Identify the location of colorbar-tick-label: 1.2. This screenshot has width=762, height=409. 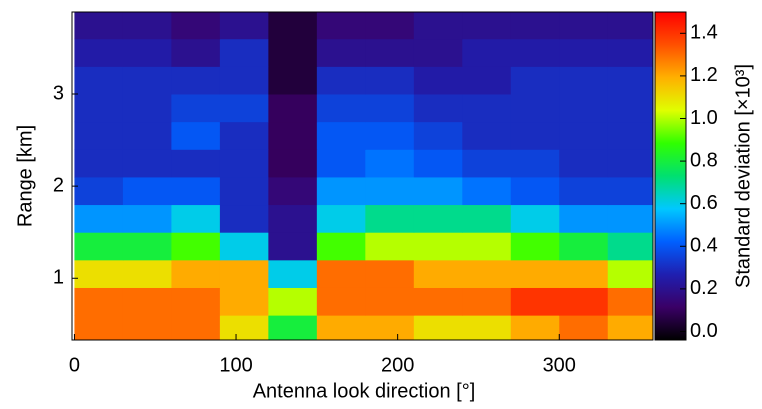
(704, 75).